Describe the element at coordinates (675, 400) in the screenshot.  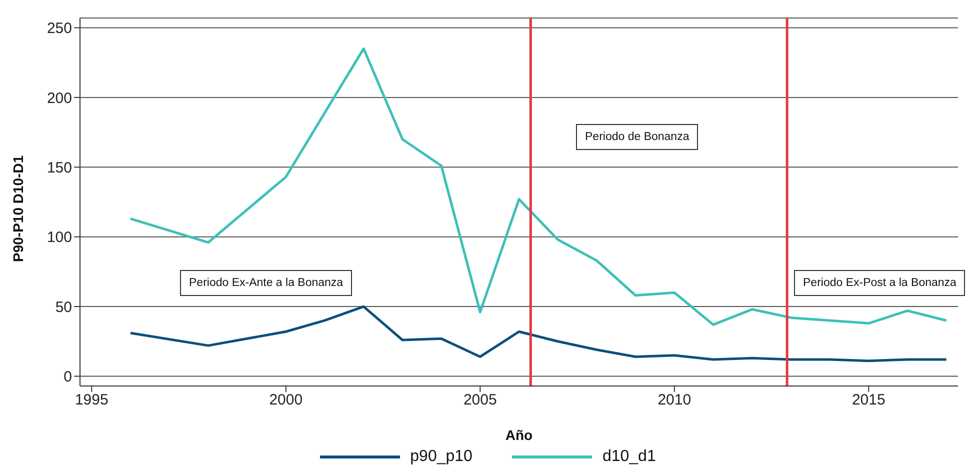
I see `x-tick-label: 2010` at that location.